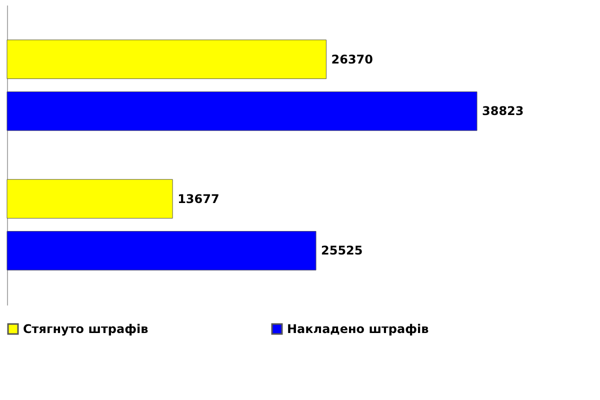 The height and width of the screenshot is (400, 600). Describe the element at coordinates (352, 59) in the screenshot. I see `data-label: 26370` at that location.